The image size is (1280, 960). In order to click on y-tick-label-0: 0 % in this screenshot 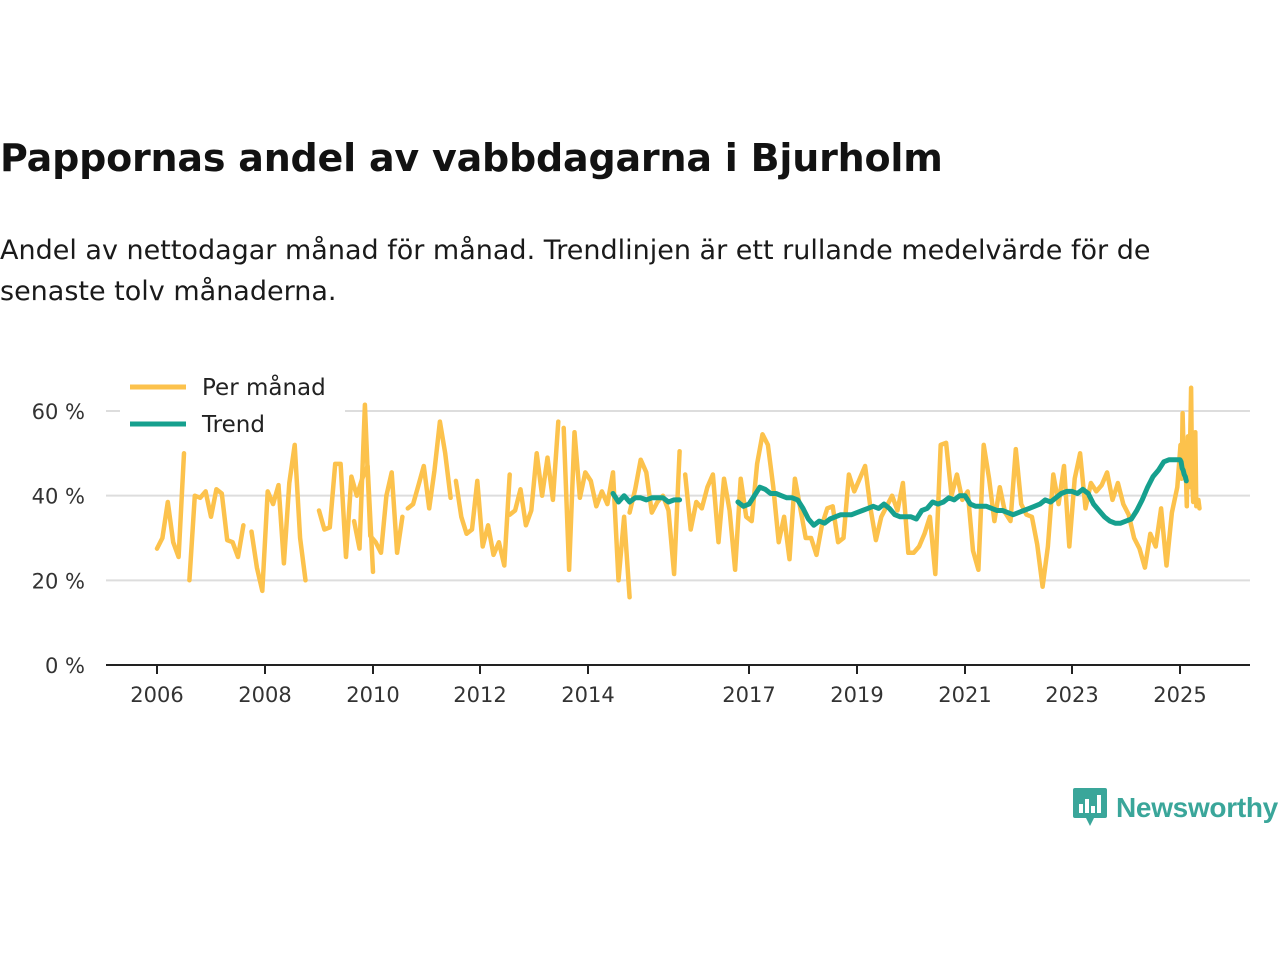, I will do `click(65, 666)`.